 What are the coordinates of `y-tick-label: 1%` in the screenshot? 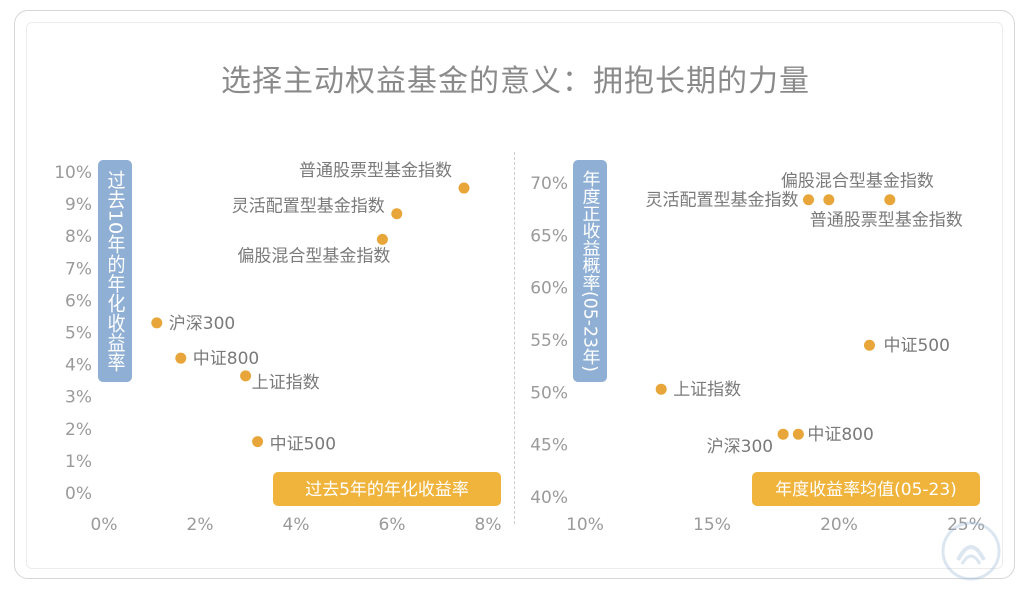 It's located at (78, 462).